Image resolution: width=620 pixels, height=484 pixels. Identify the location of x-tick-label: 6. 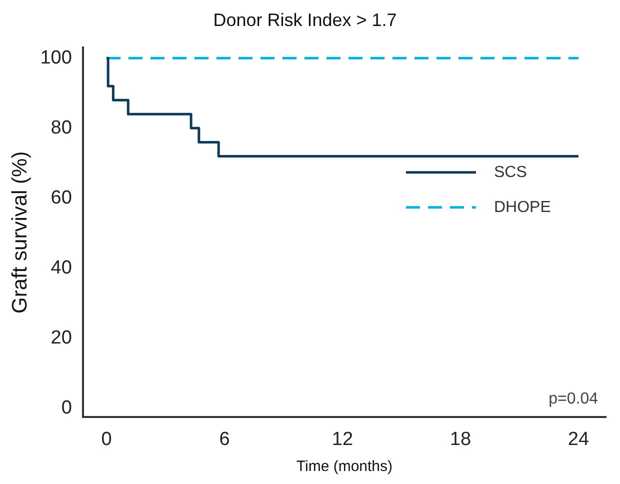
(224, 439).